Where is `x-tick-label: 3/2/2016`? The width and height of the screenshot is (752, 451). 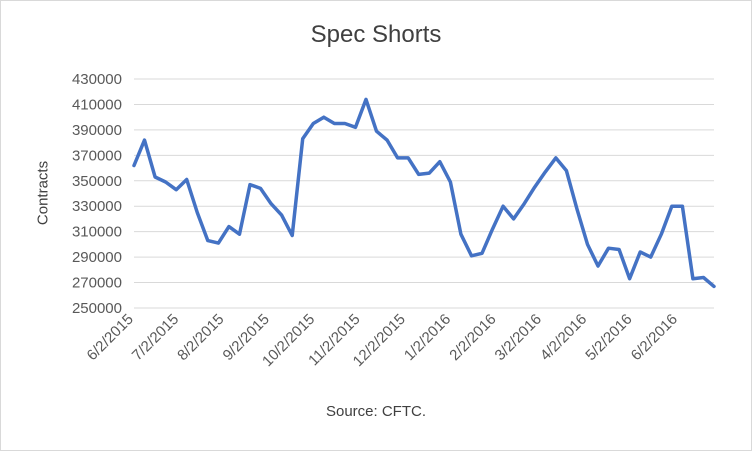
x-tick-label: 3/2/2016 is located at coordinates (518, 337).